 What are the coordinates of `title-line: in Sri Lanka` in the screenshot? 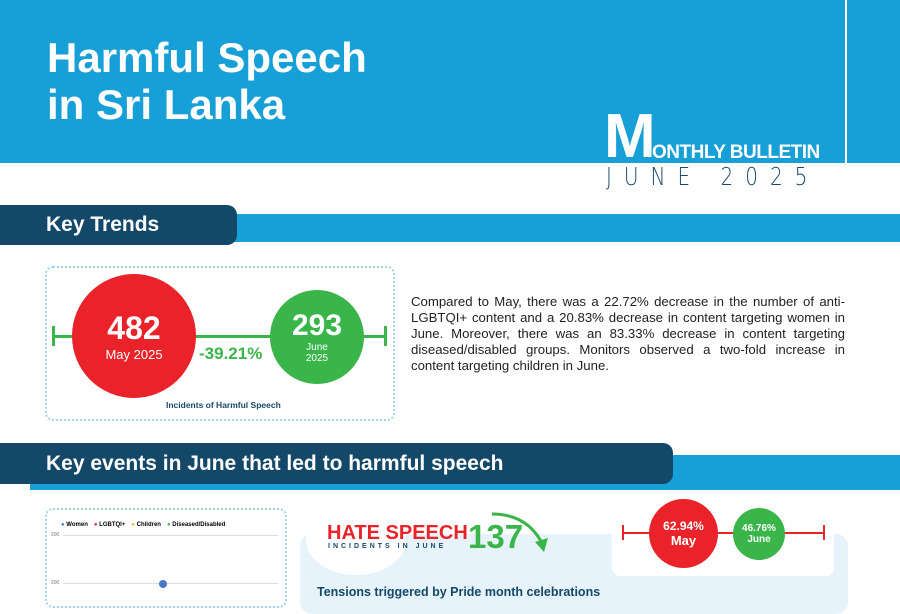 It's located at (166, 104).